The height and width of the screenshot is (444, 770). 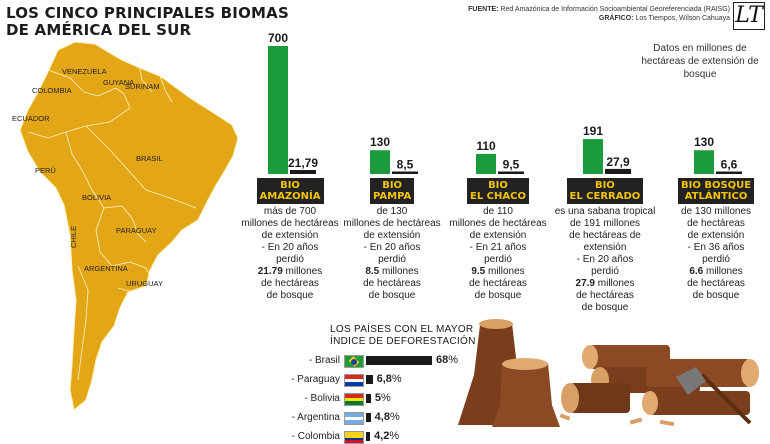 I want to click on map-label-colombia: COLOMBIA, so click(x=52, y=90).